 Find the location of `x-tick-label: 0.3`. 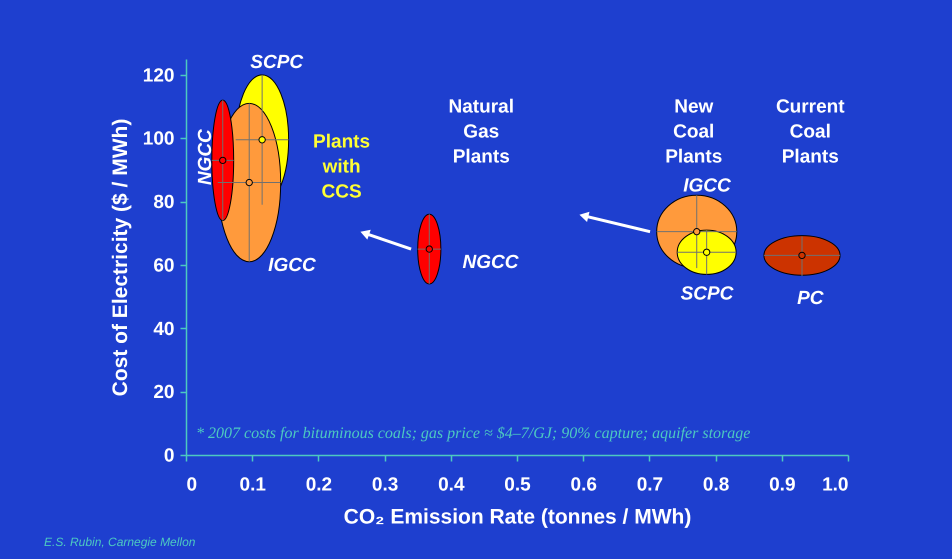

x-tick-label: 0.3 is located at coordinates (385, 485).